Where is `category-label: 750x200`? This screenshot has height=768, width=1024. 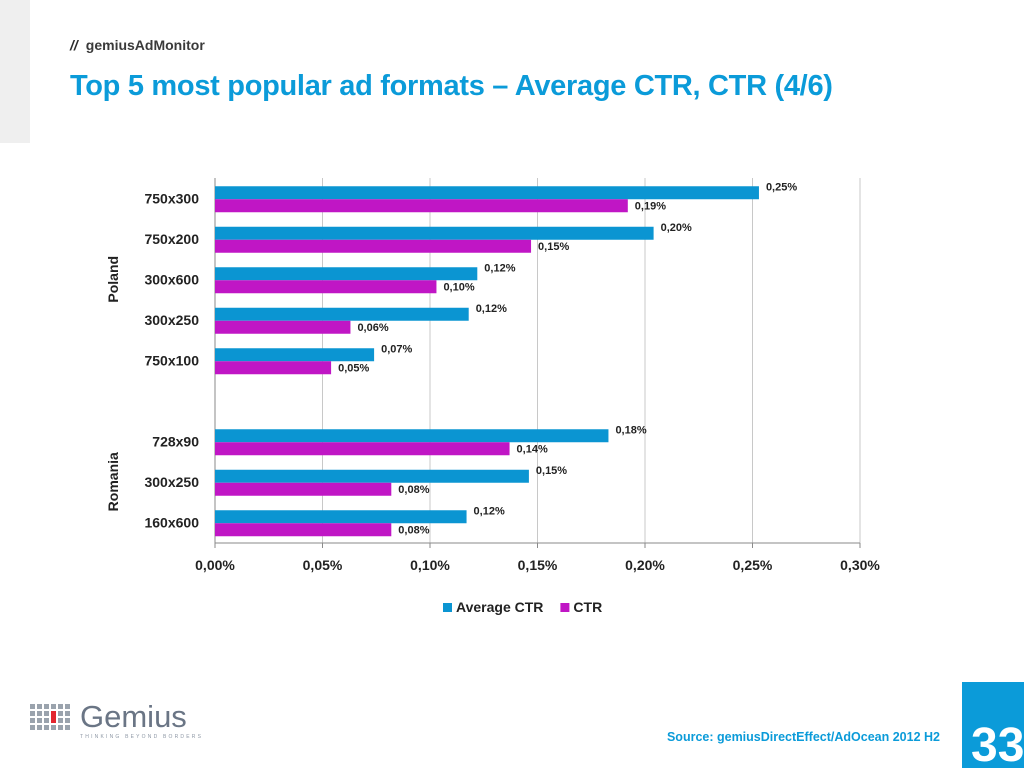
category-label: 750x200 is located at coordinates (171, 239).